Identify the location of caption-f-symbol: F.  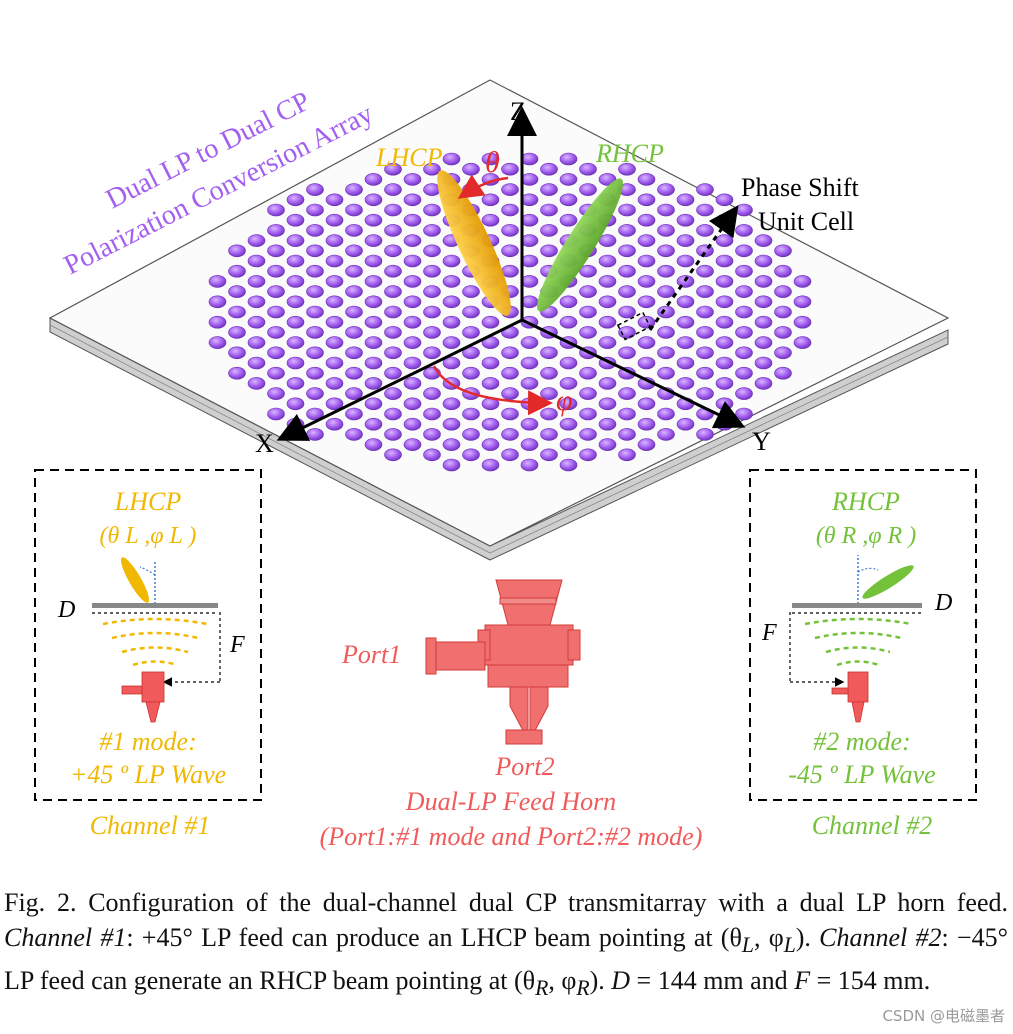
(802, 981).